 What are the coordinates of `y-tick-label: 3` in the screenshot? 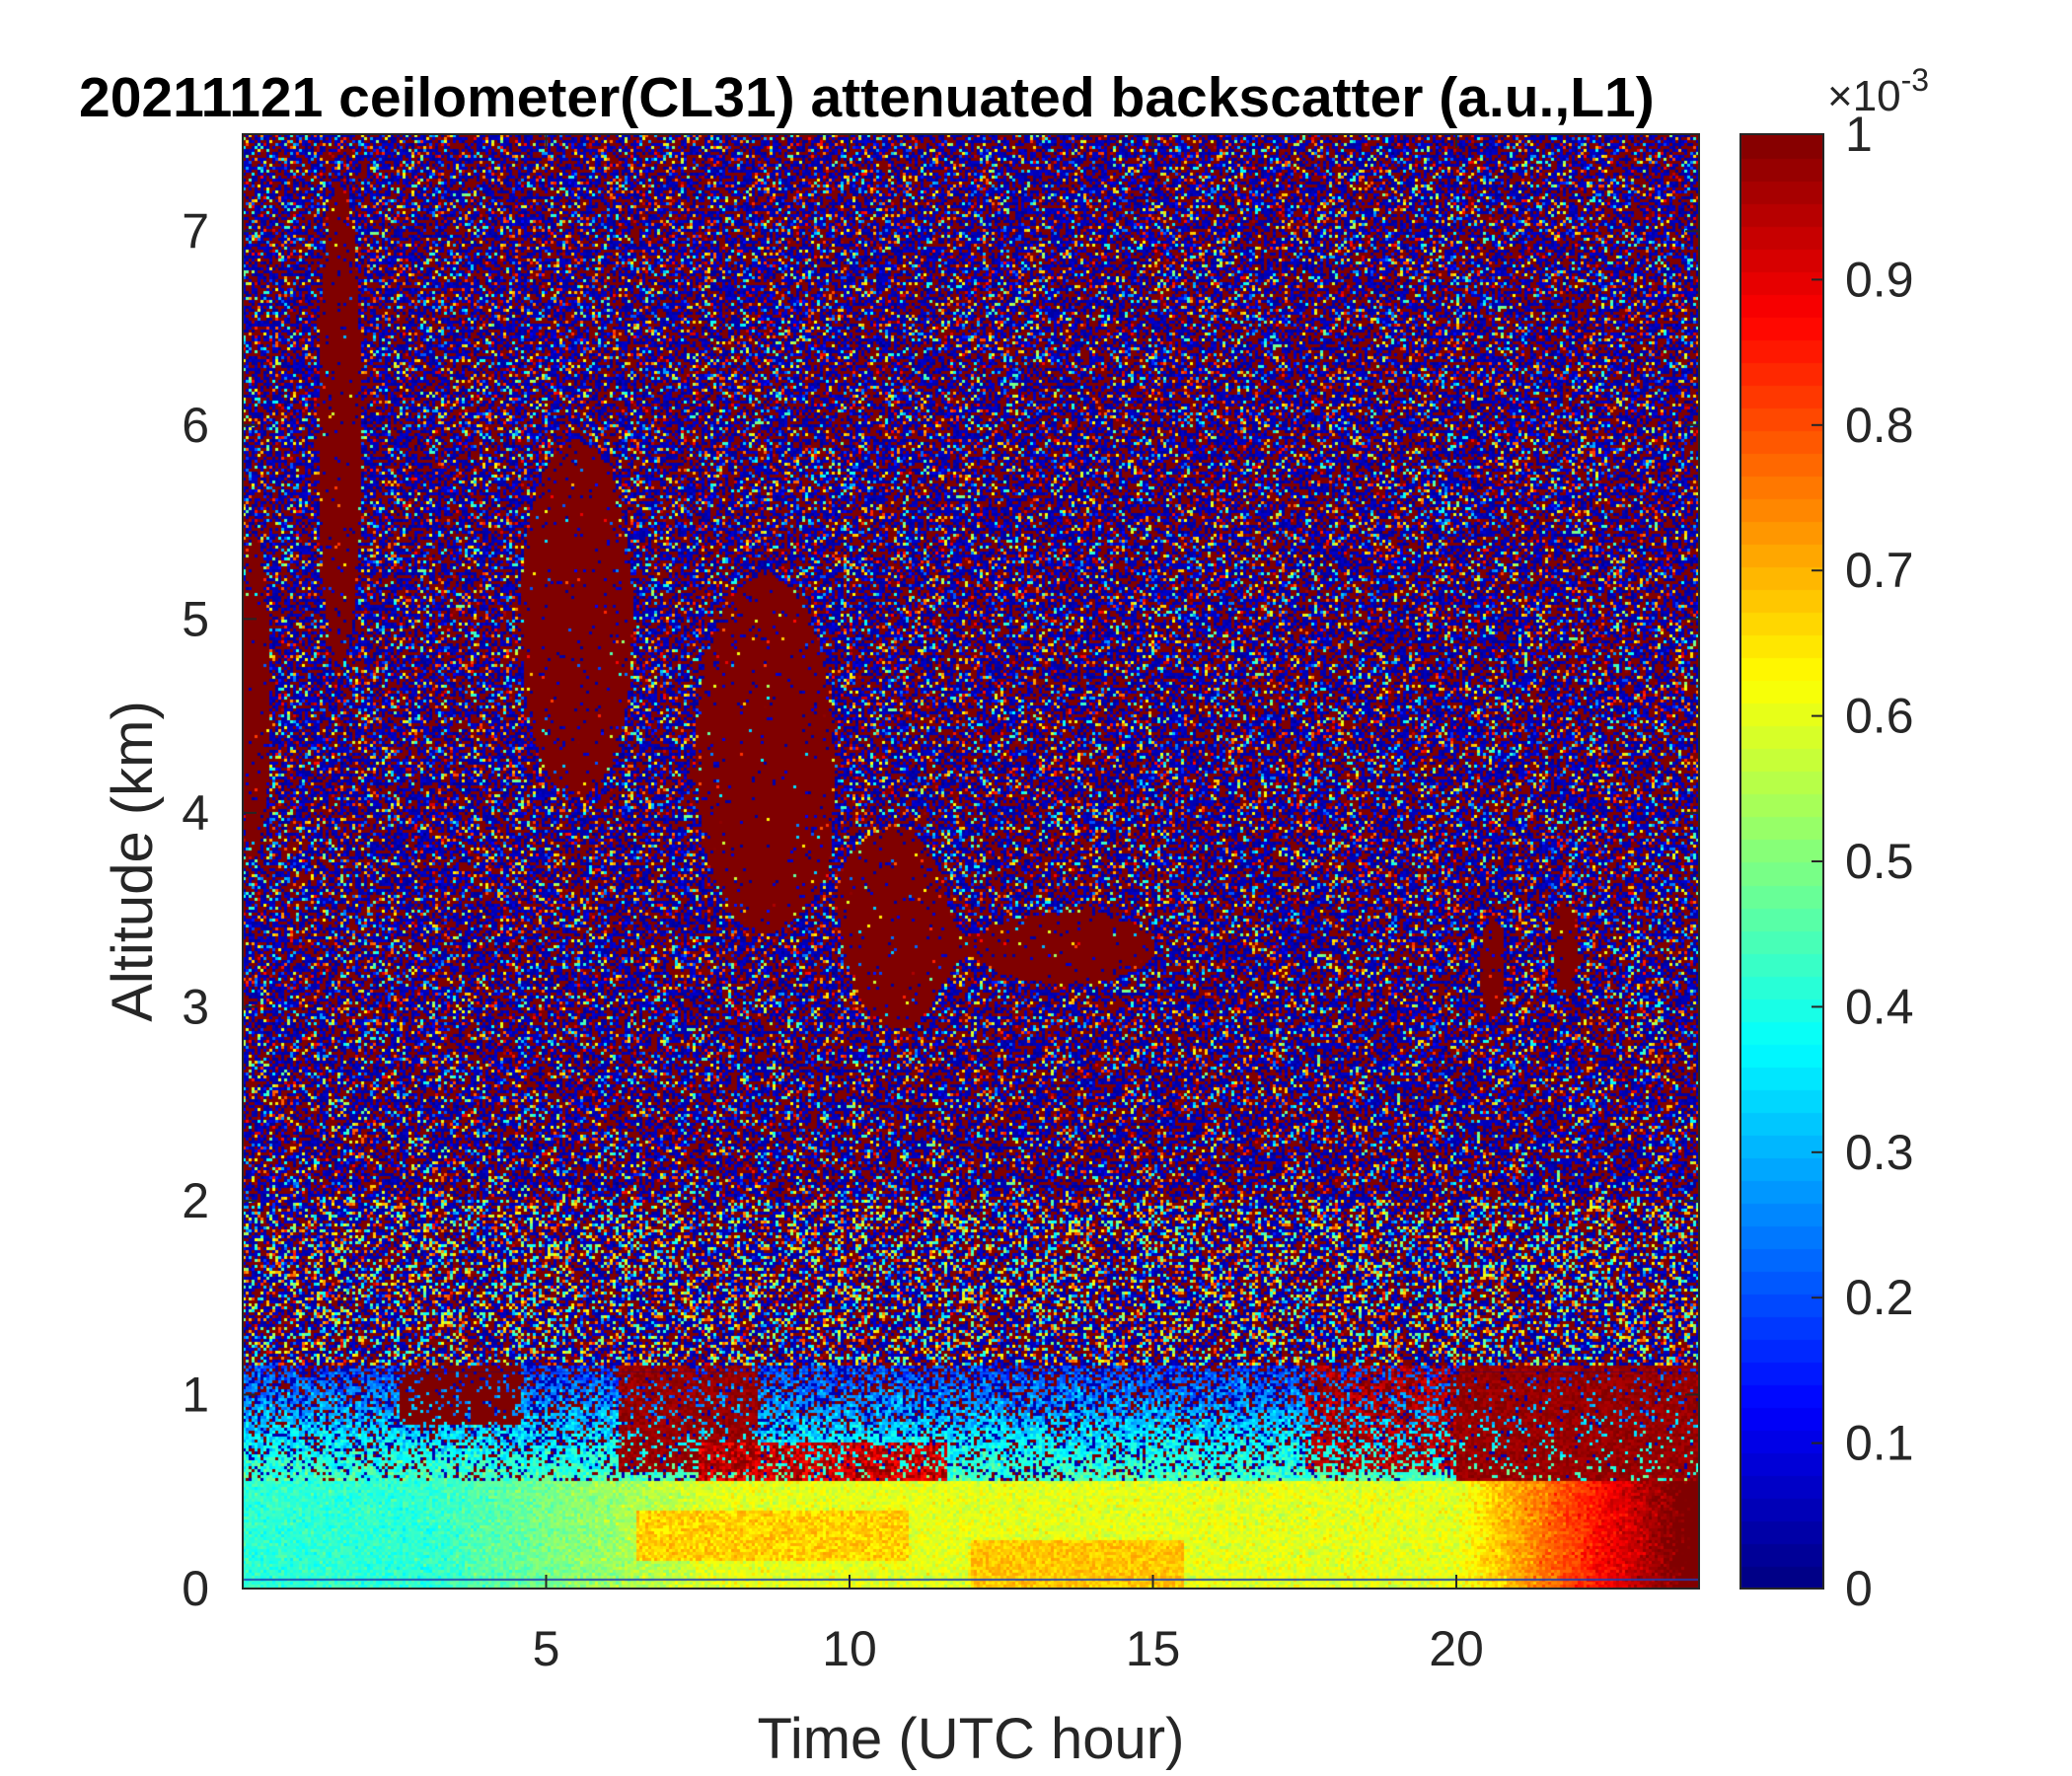 It's located at (196, 1007).